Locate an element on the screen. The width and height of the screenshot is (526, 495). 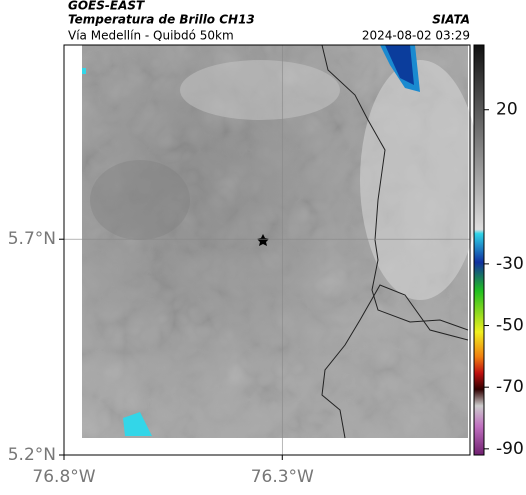
colorbar-tick-label: -30 is located at coordinates (510, 264).